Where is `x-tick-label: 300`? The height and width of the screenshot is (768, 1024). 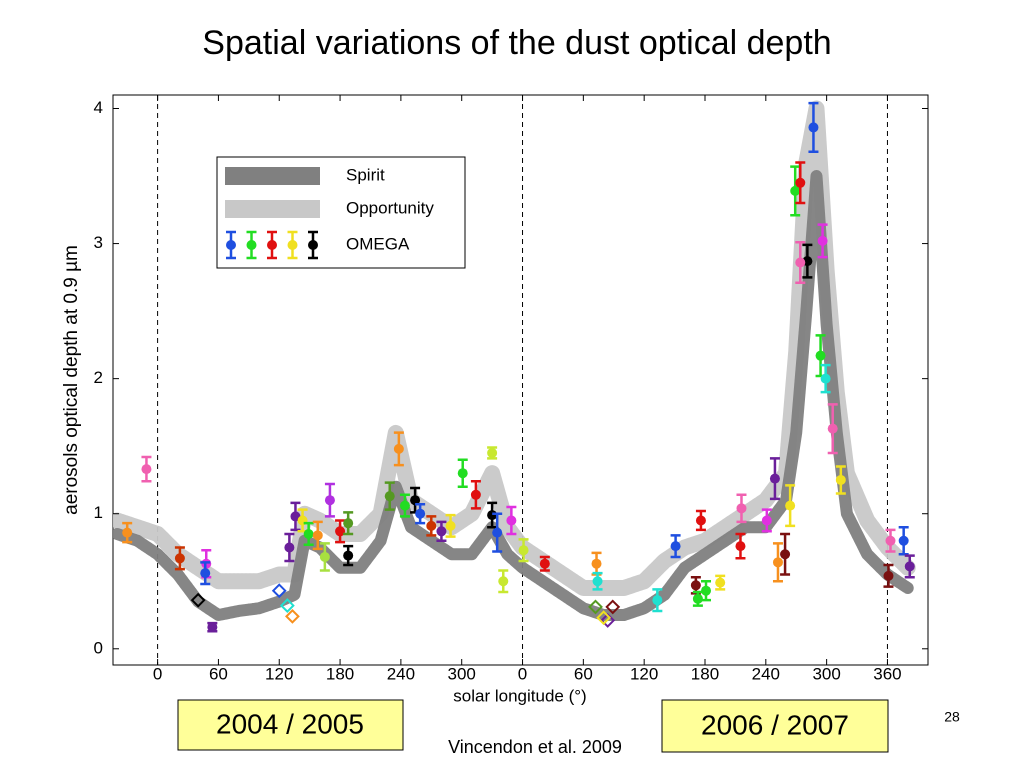
x-tick-label: 300 is located at coordinates (462, 673).